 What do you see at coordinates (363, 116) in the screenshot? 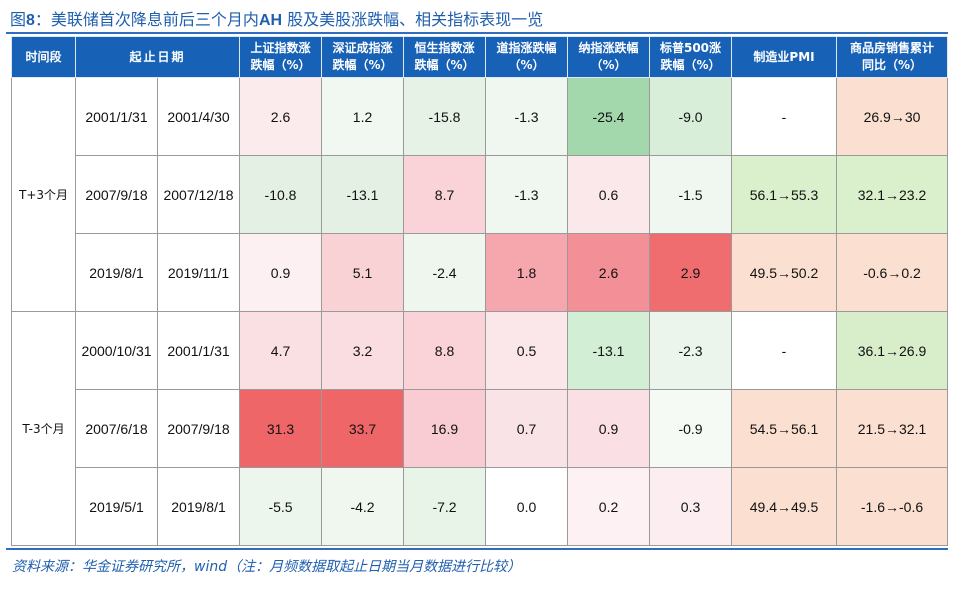
I see `cell-shenzhen: 1.2` at bounding box center [363, 116].